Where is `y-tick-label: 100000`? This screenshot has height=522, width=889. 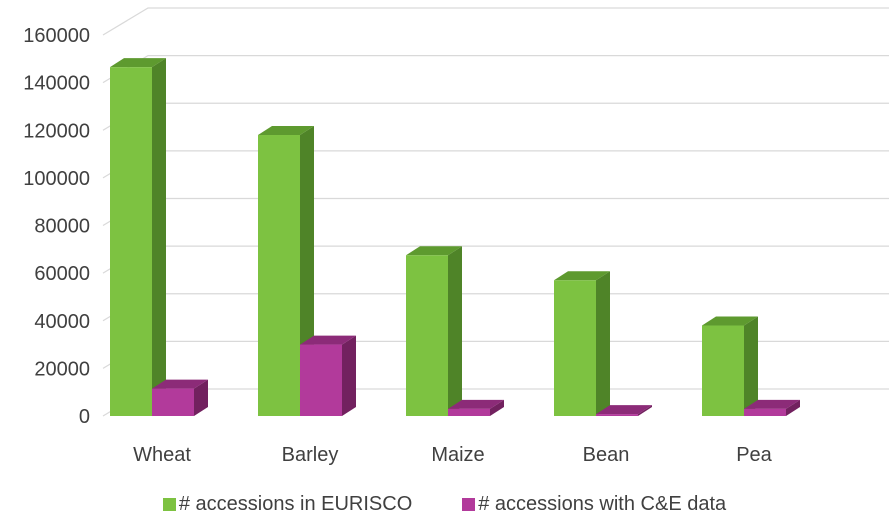
y-tick-label: 100000 is located at coordinates (56, 179).